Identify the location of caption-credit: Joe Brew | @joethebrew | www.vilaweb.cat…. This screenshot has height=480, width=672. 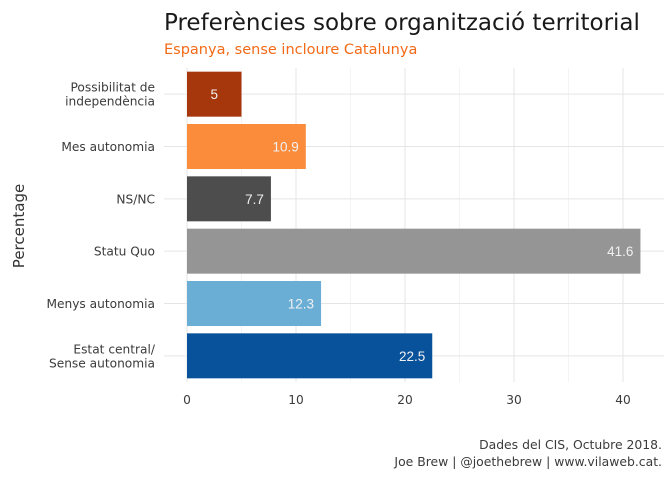
(527, 461).